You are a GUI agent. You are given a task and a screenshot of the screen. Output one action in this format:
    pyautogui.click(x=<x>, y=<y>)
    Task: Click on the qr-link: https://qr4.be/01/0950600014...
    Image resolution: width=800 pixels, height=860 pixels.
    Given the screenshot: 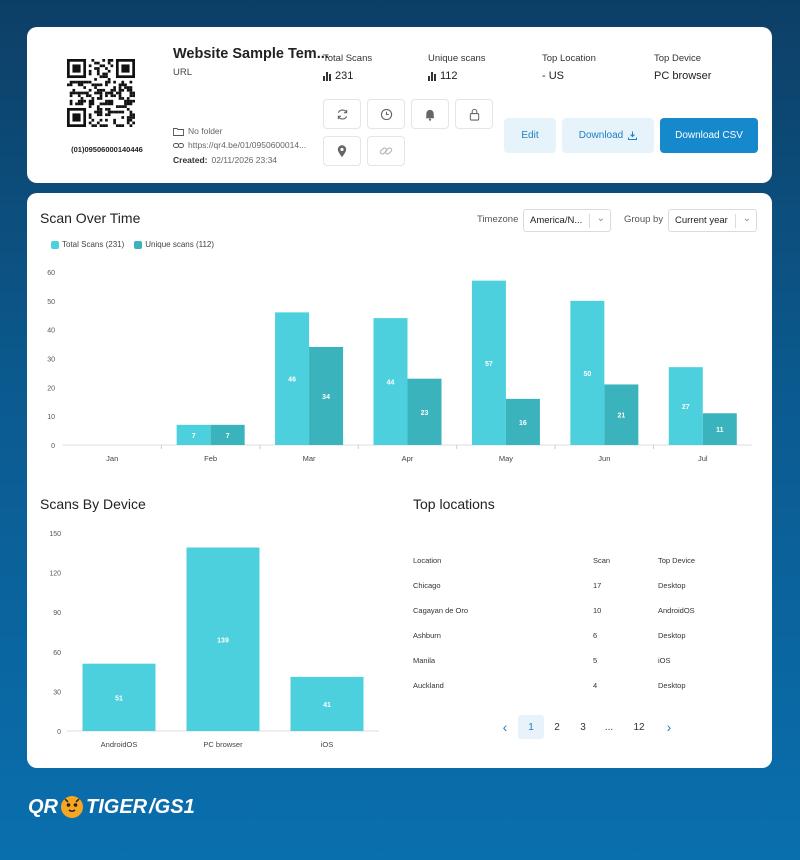 What is the action you would take?
    pyautogui.click(x=247, y=145)
    